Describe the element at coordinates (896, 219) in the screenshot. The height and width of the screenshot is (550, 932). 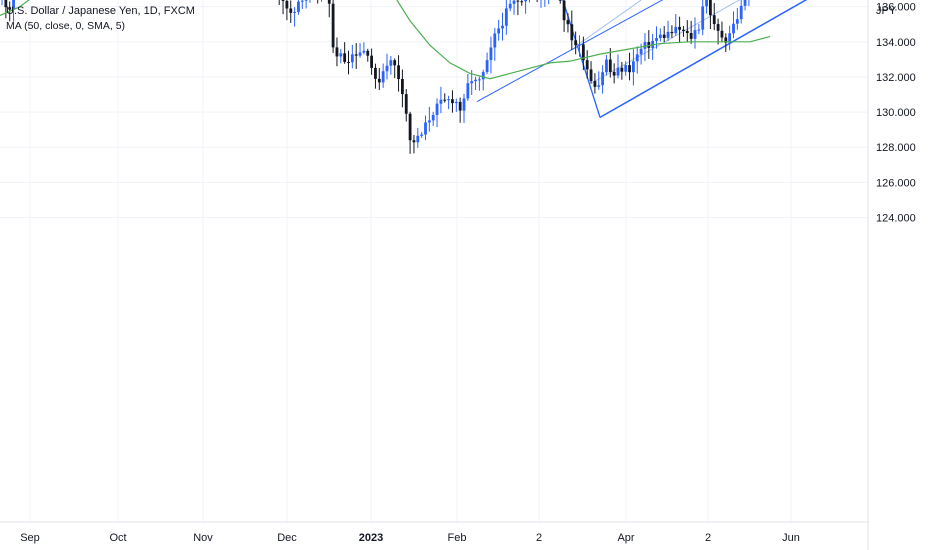
I see `y-tick-label-0: 124.000` at that location.